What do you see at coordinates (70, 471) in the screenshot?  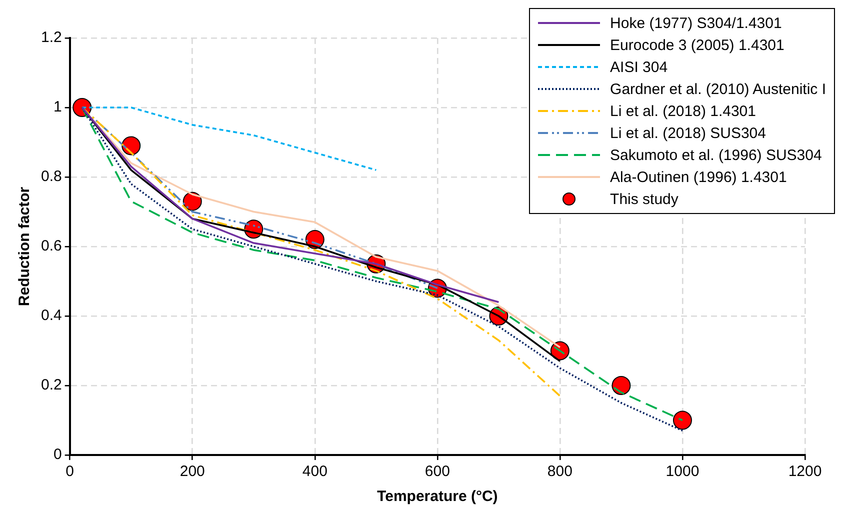 I see `x-tick-label: 0` at bounding box center [70, 471].